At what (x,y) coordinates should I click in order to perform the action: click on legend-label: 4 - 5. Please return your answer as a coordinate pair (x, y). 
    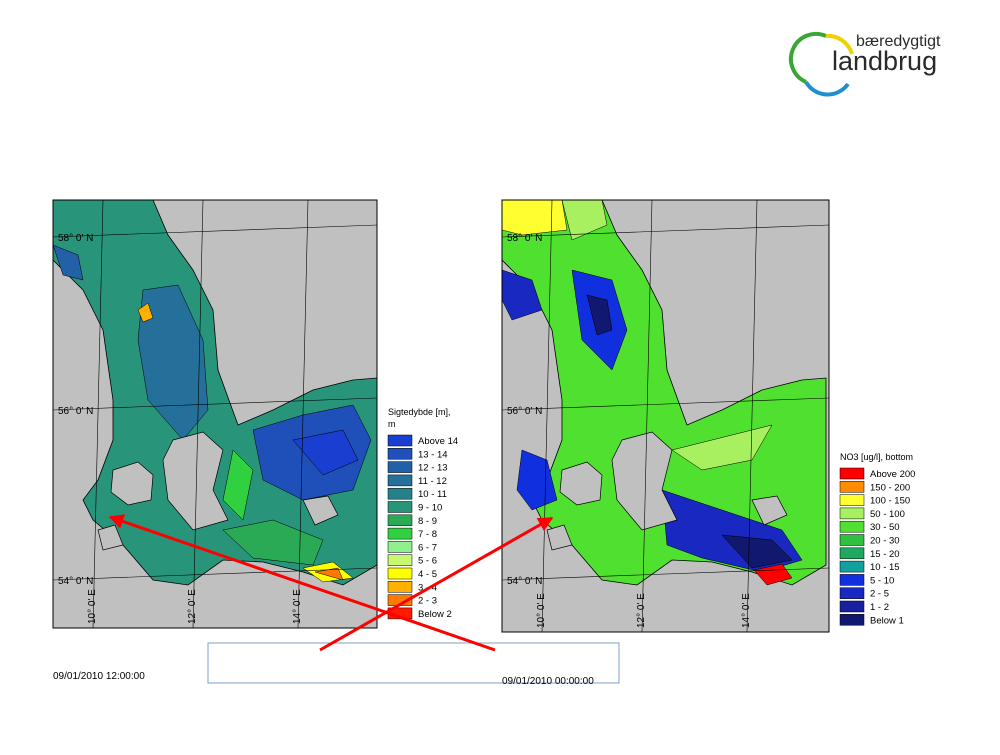
    Looking at the image, I should click on (427, 574).